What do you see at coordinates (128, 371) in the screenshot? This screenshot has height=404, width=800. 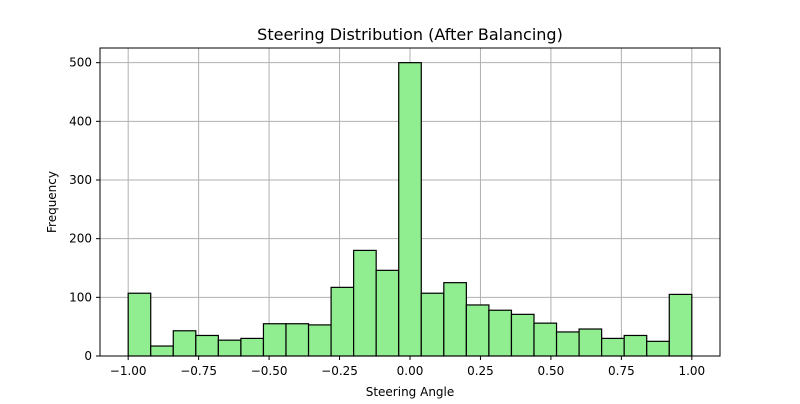 I see `x-tick-label: −1.00` at bounding box center [128, 371].